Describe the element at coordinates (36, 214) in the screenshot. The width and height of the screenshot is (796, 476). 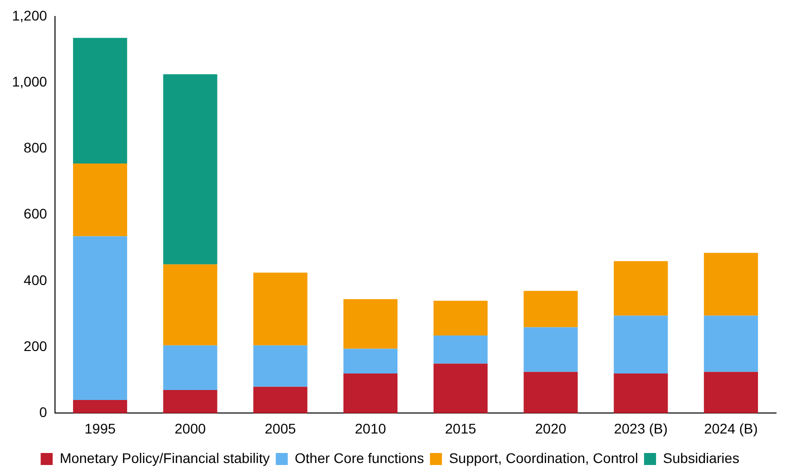
I see `y-tick-label: 600` at that location.